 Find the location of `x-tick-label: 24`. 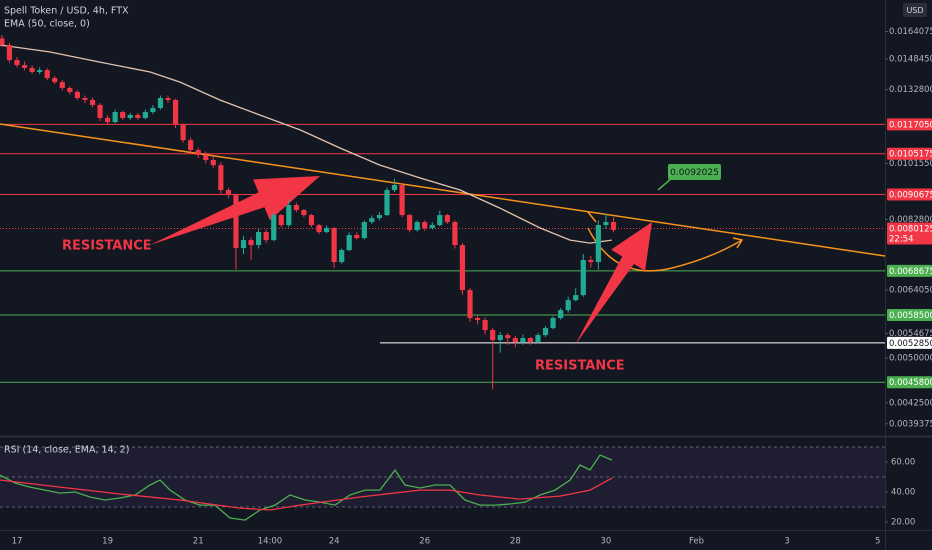

x-tick-label: 24 is located at coordinates (334, 542).